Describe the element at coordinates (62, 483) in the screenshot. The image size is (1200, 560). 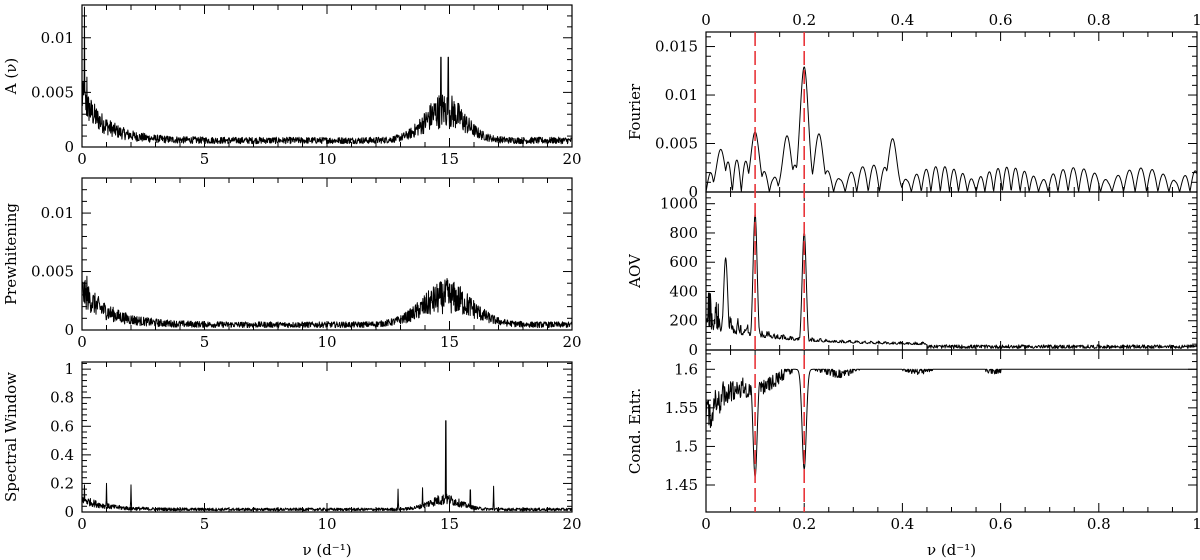
I see `y-tick-label: 0.2` at that location.